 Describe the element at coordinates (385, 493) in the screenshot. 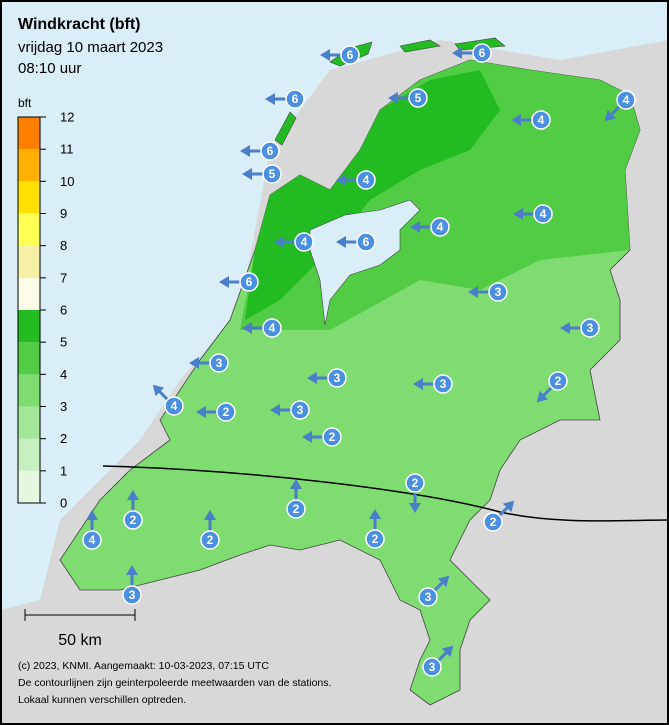

I see `line` at that location.